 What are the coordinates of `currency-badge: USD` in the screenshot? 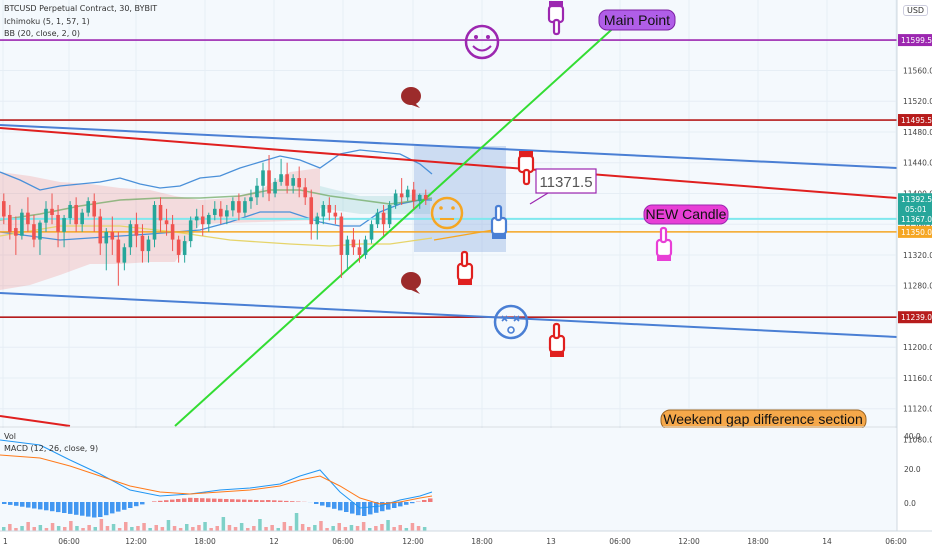 It's located at (916, 10).